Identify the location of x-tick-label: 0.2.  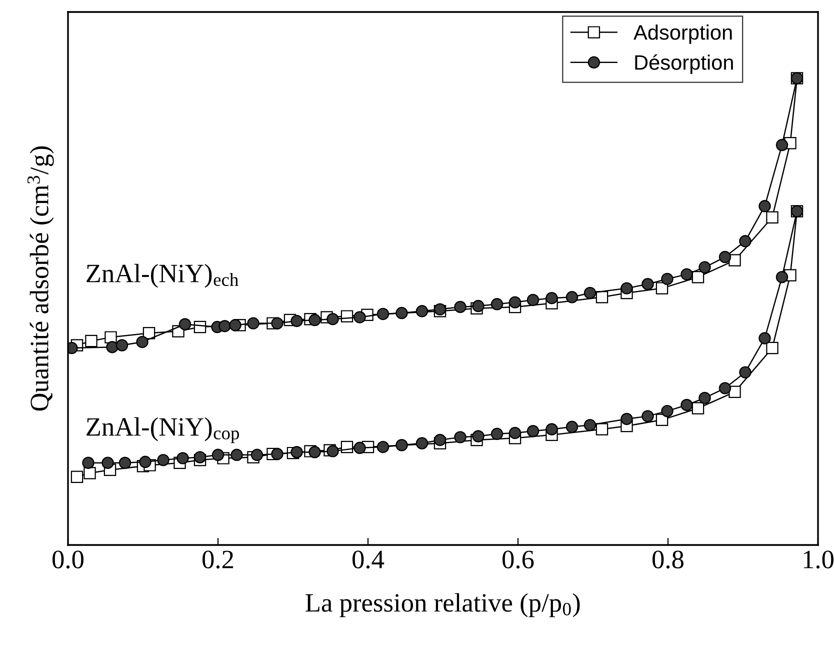
(218, 559).